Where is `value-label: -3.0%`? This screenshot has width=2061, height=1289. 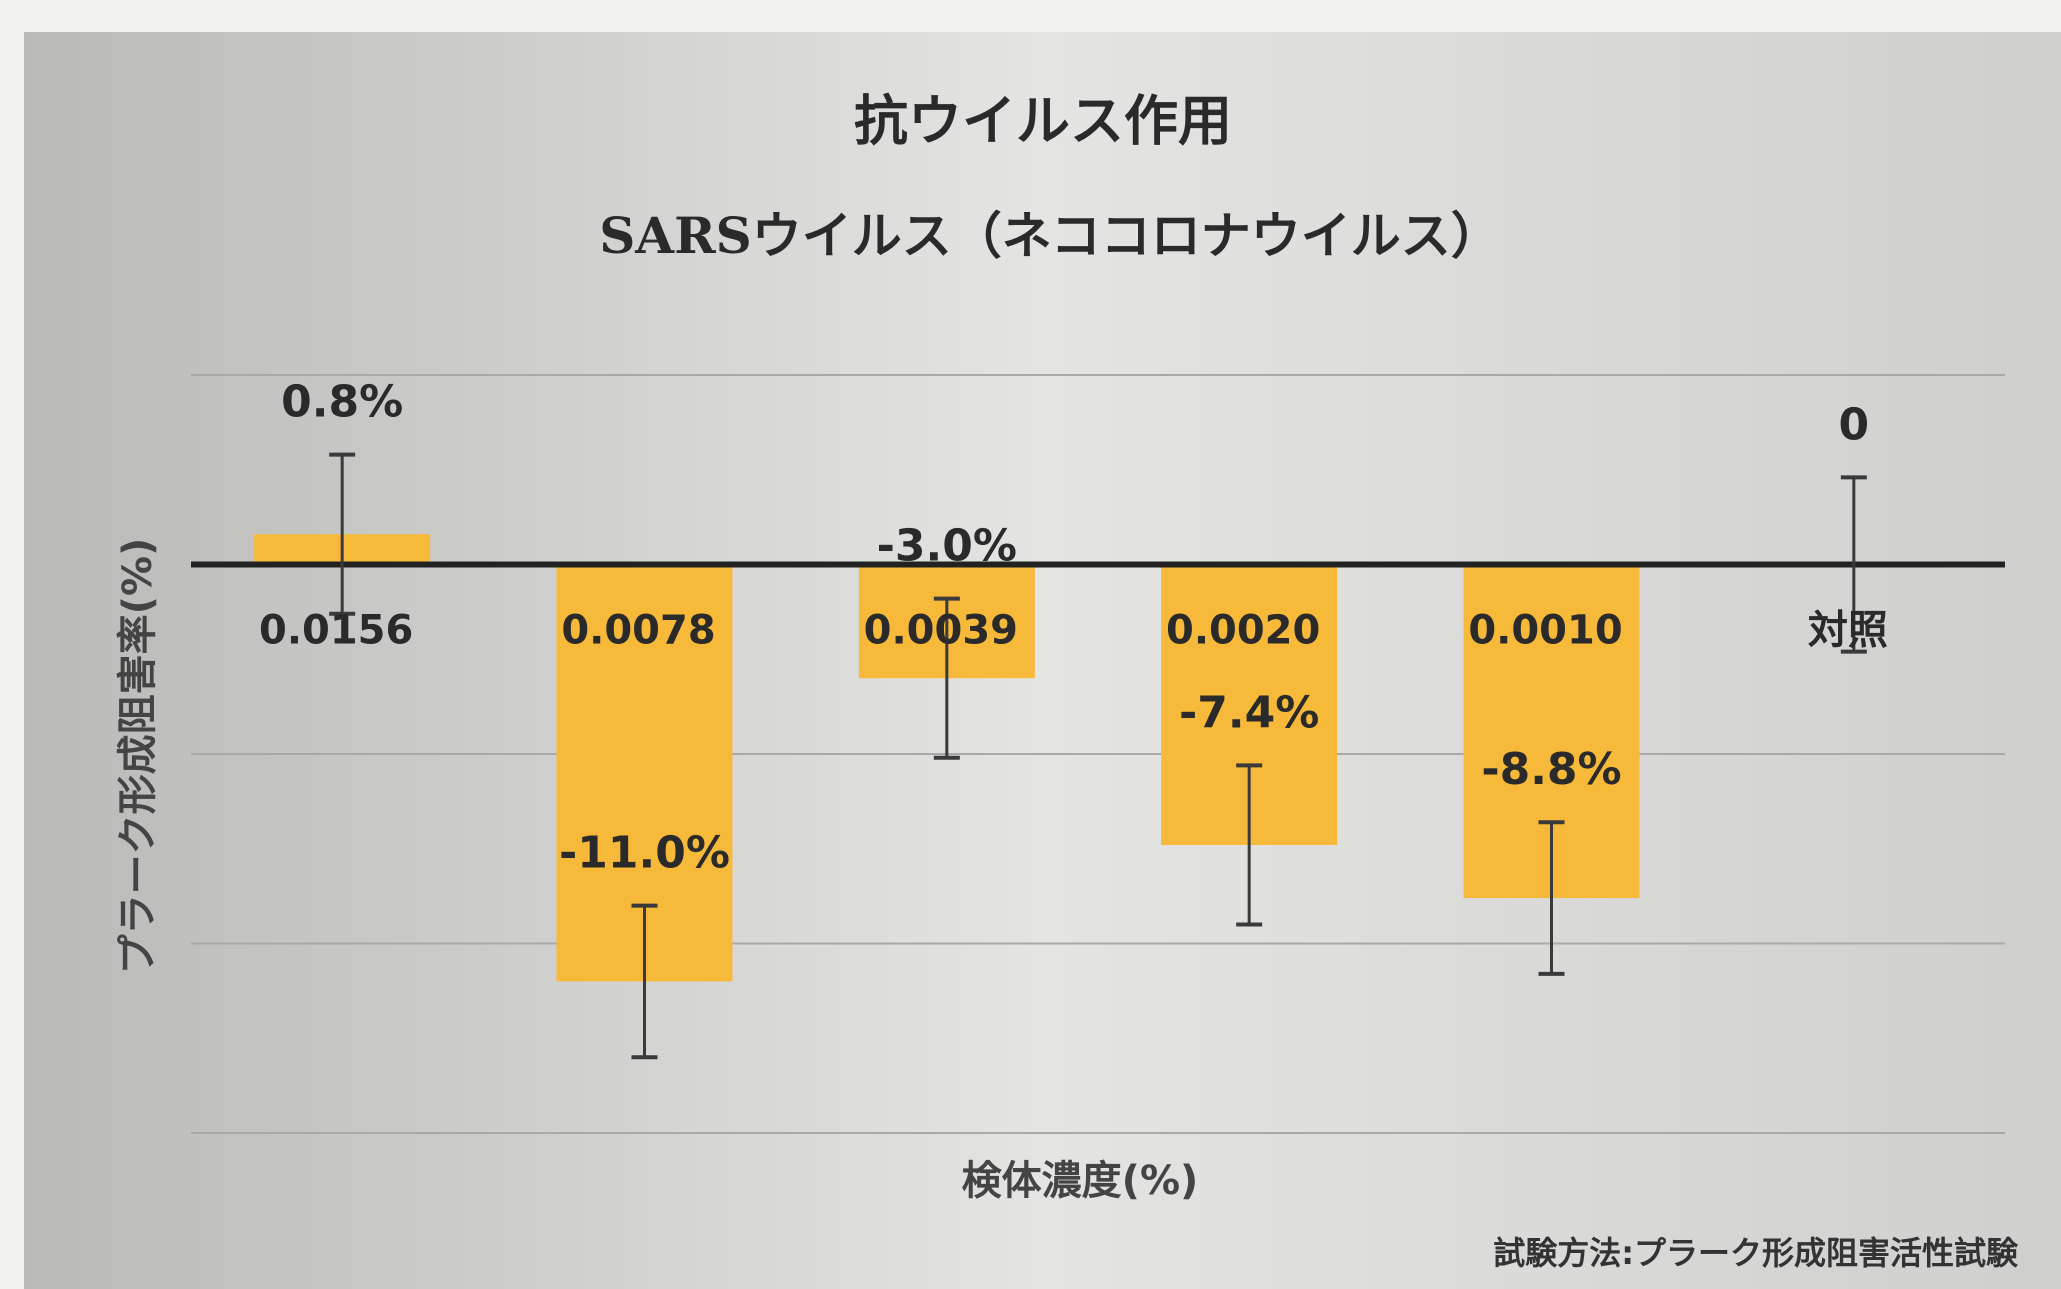 value-label: -3.0% is located at coordinates (947, 546).